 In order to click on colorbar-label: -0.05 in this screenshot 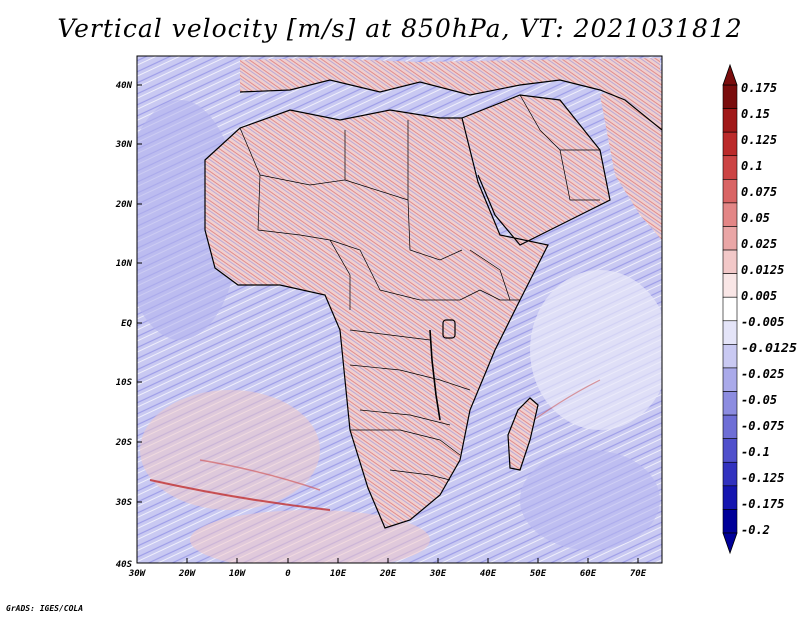, I will do `click(759, 400)`.